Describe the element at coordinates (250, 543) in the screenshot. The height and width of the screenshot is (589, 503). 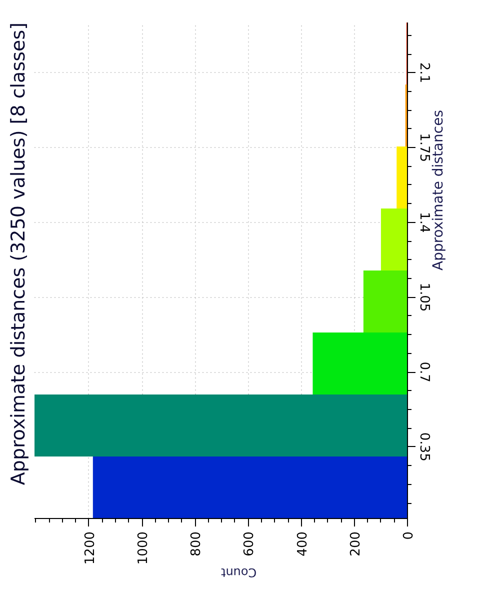
I see `x-tick-label: 600` at that location.